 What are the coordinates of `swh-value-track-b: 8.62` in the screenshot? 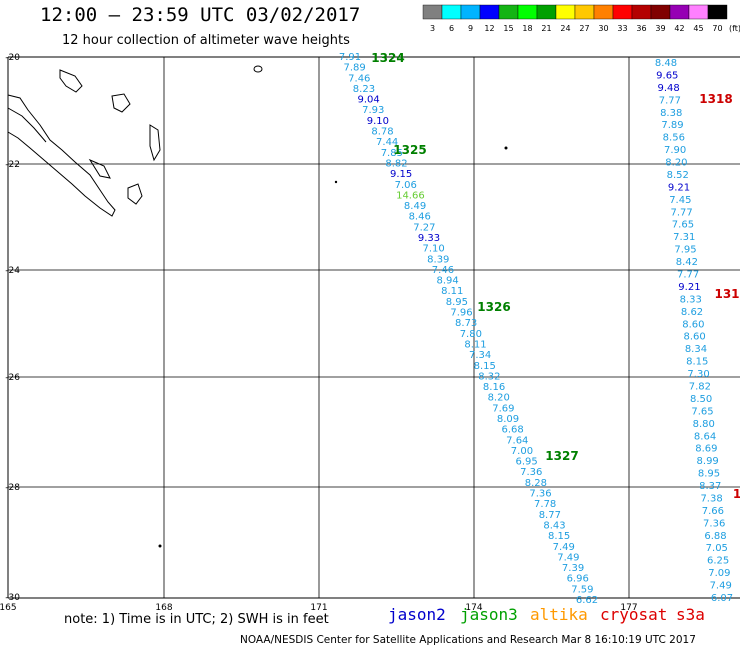 It's located at (692, 312).